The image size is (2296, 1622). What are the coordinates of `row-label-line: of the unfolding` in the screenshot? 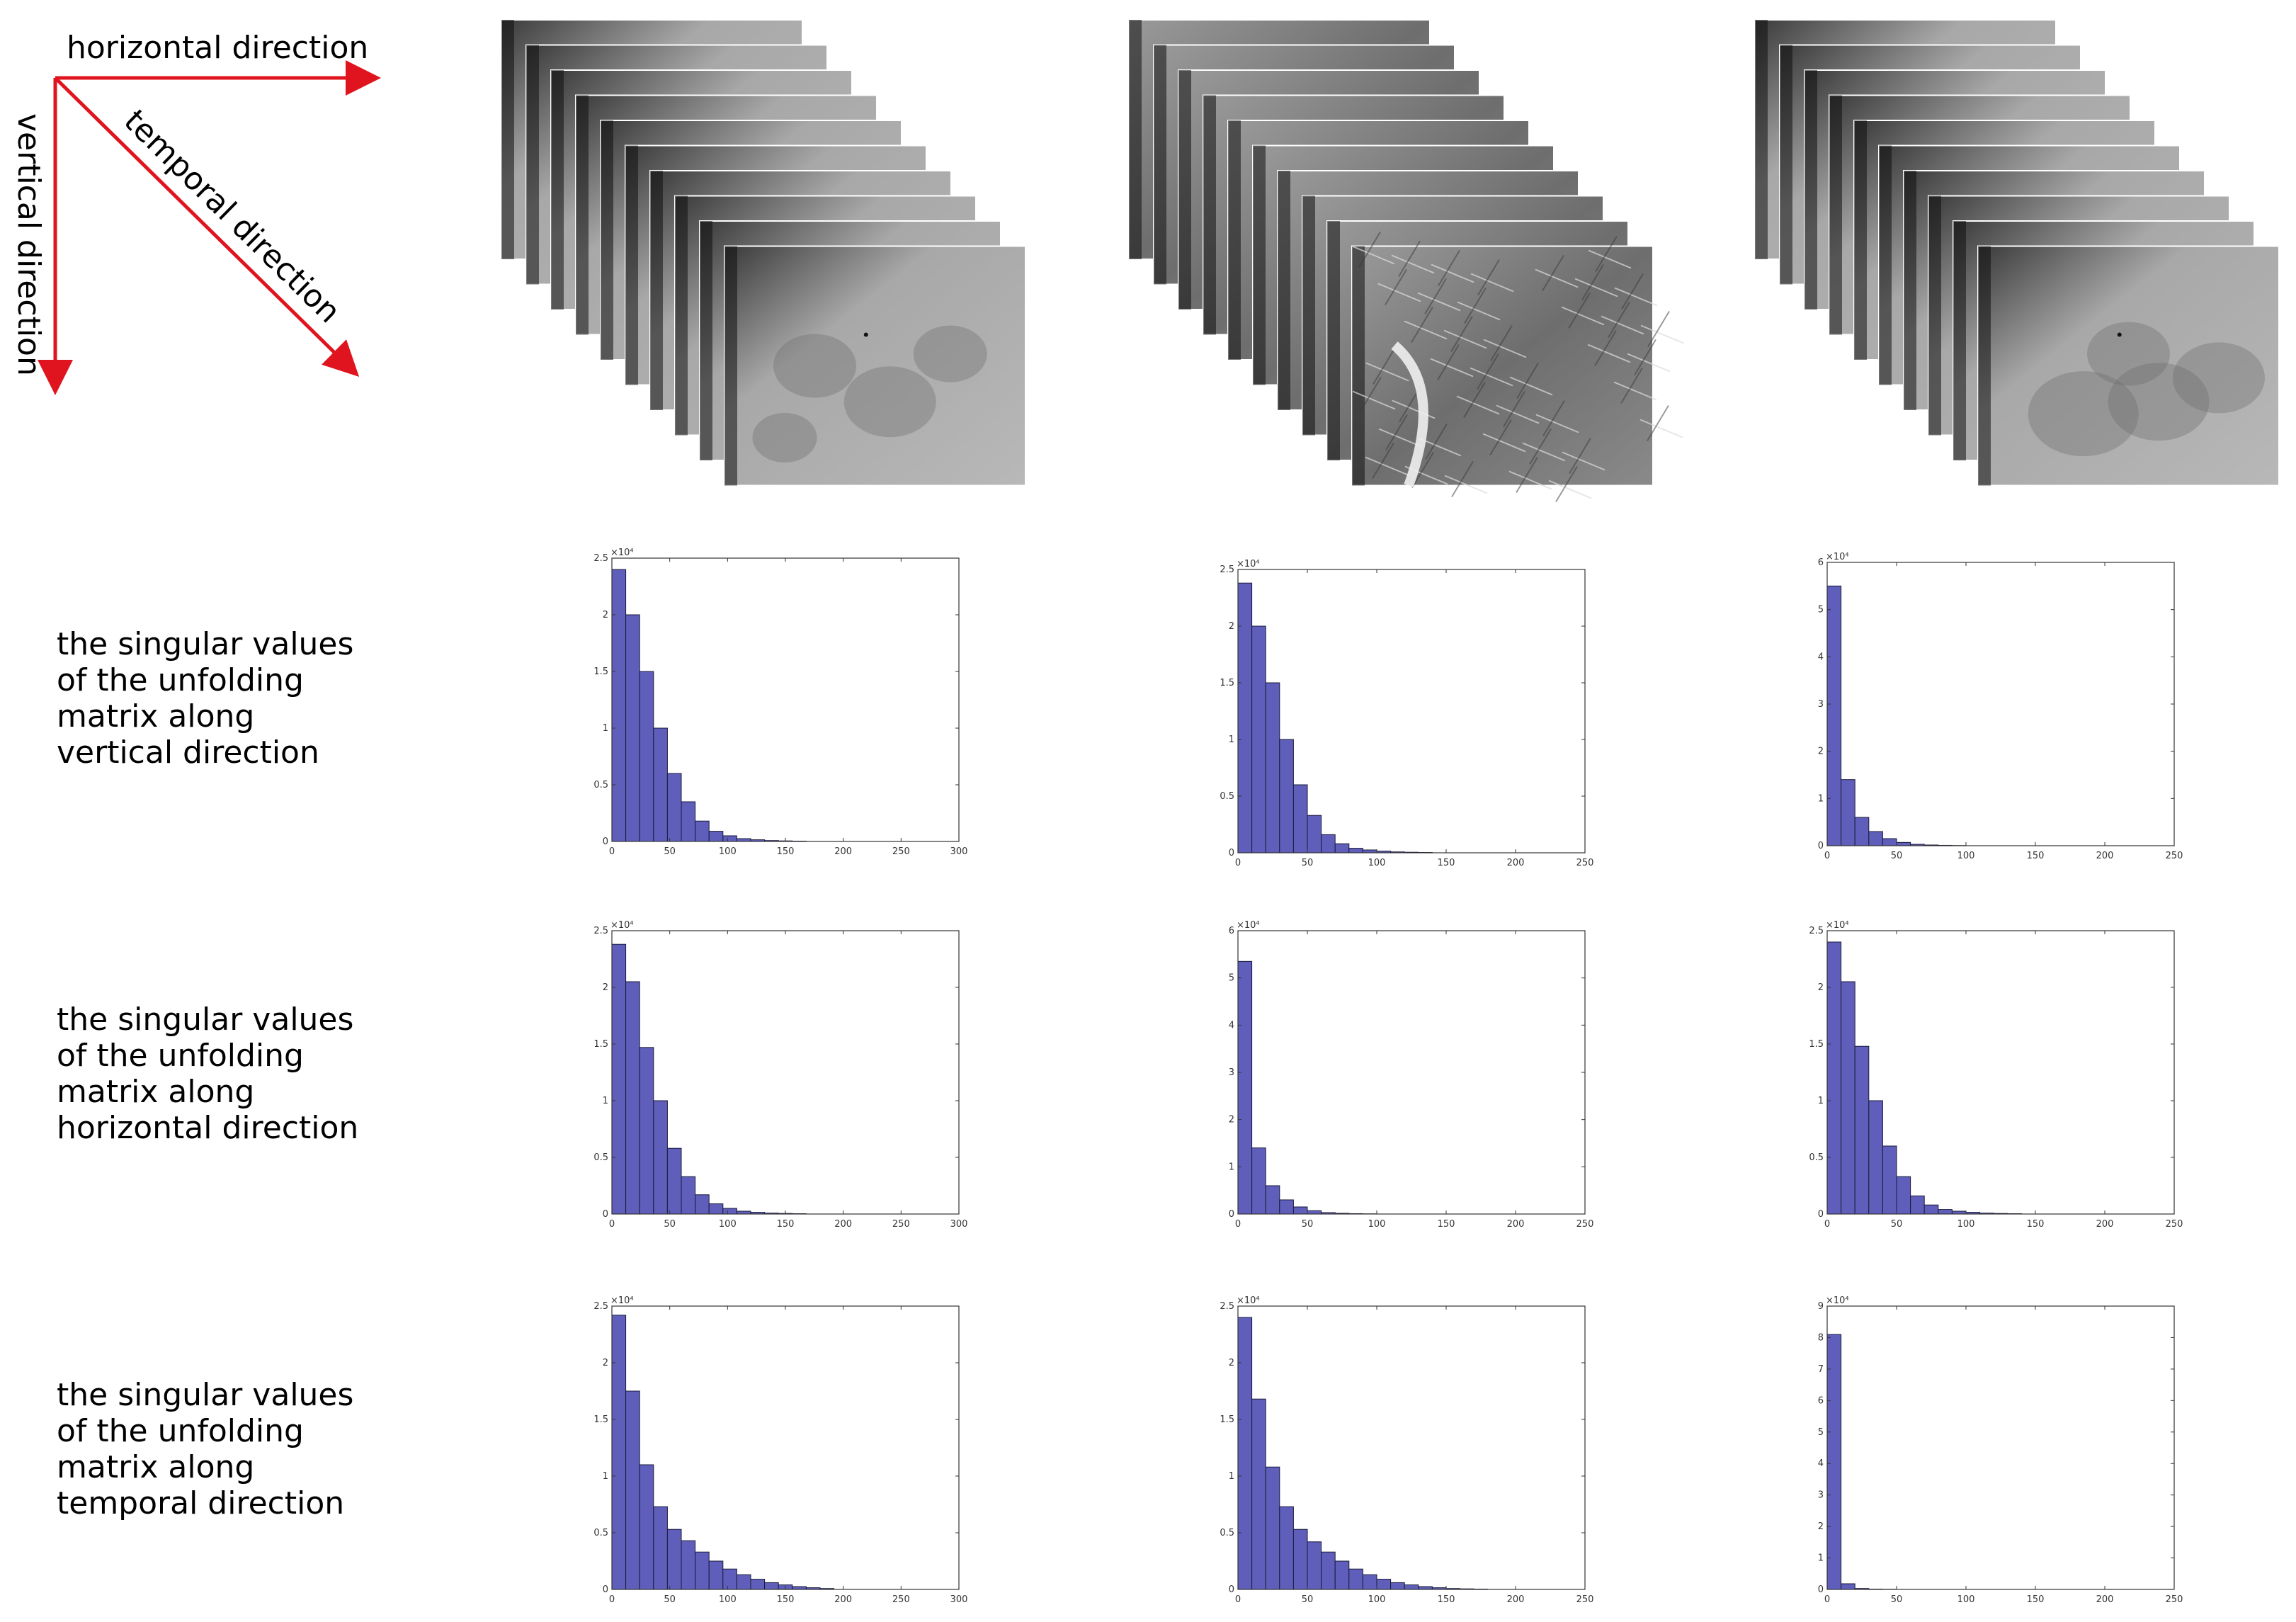 It's located at (227, 1431).